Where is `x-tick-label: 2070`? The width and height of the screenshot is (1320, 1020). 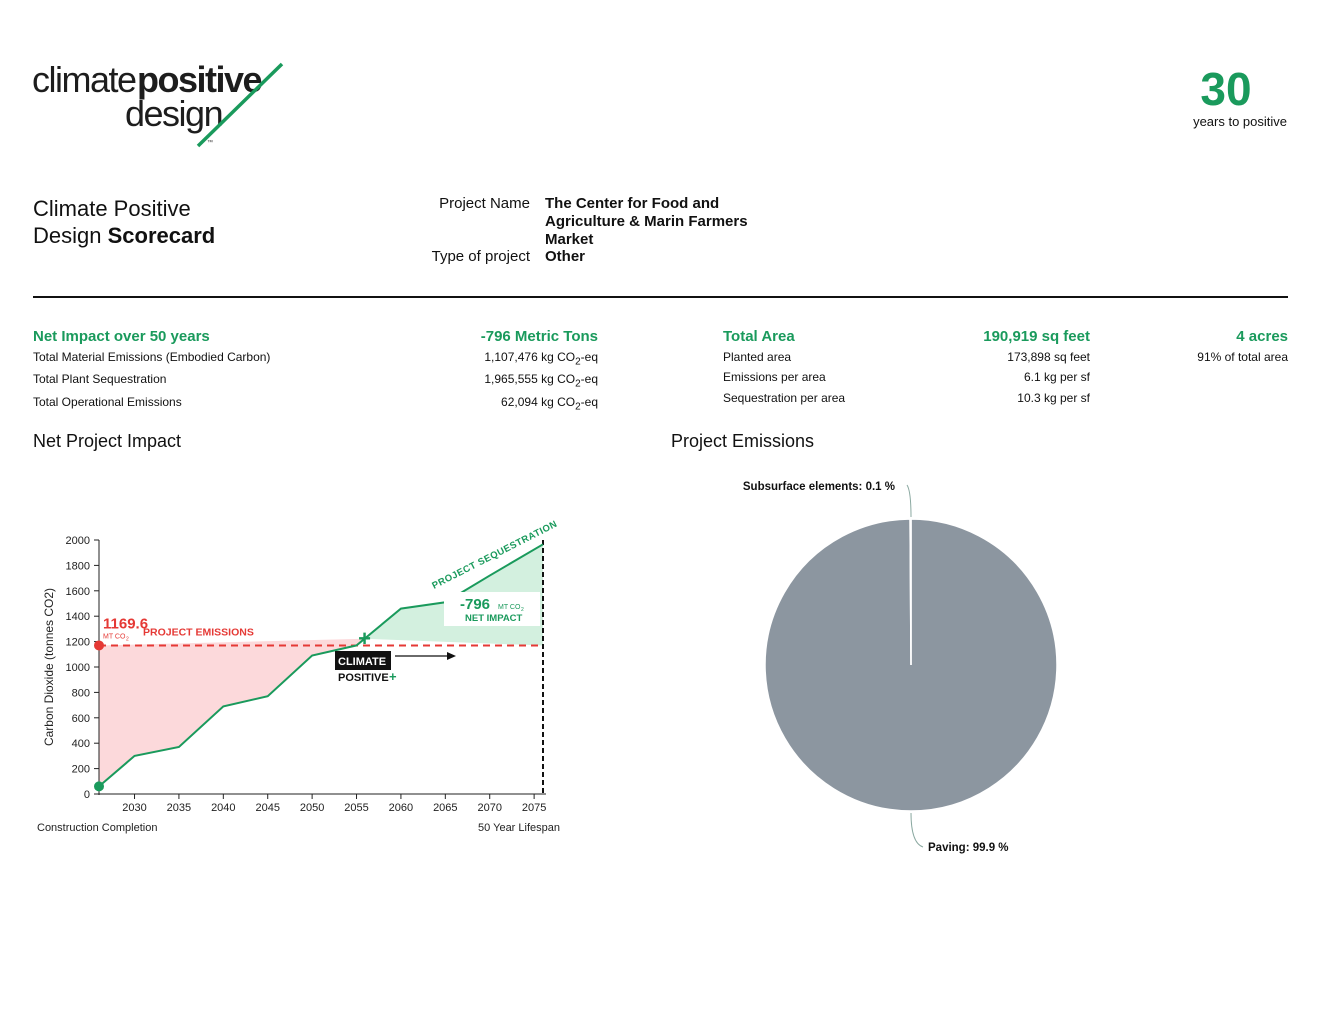 x-tick-label: 2070 is located at coordinates (489, 808).